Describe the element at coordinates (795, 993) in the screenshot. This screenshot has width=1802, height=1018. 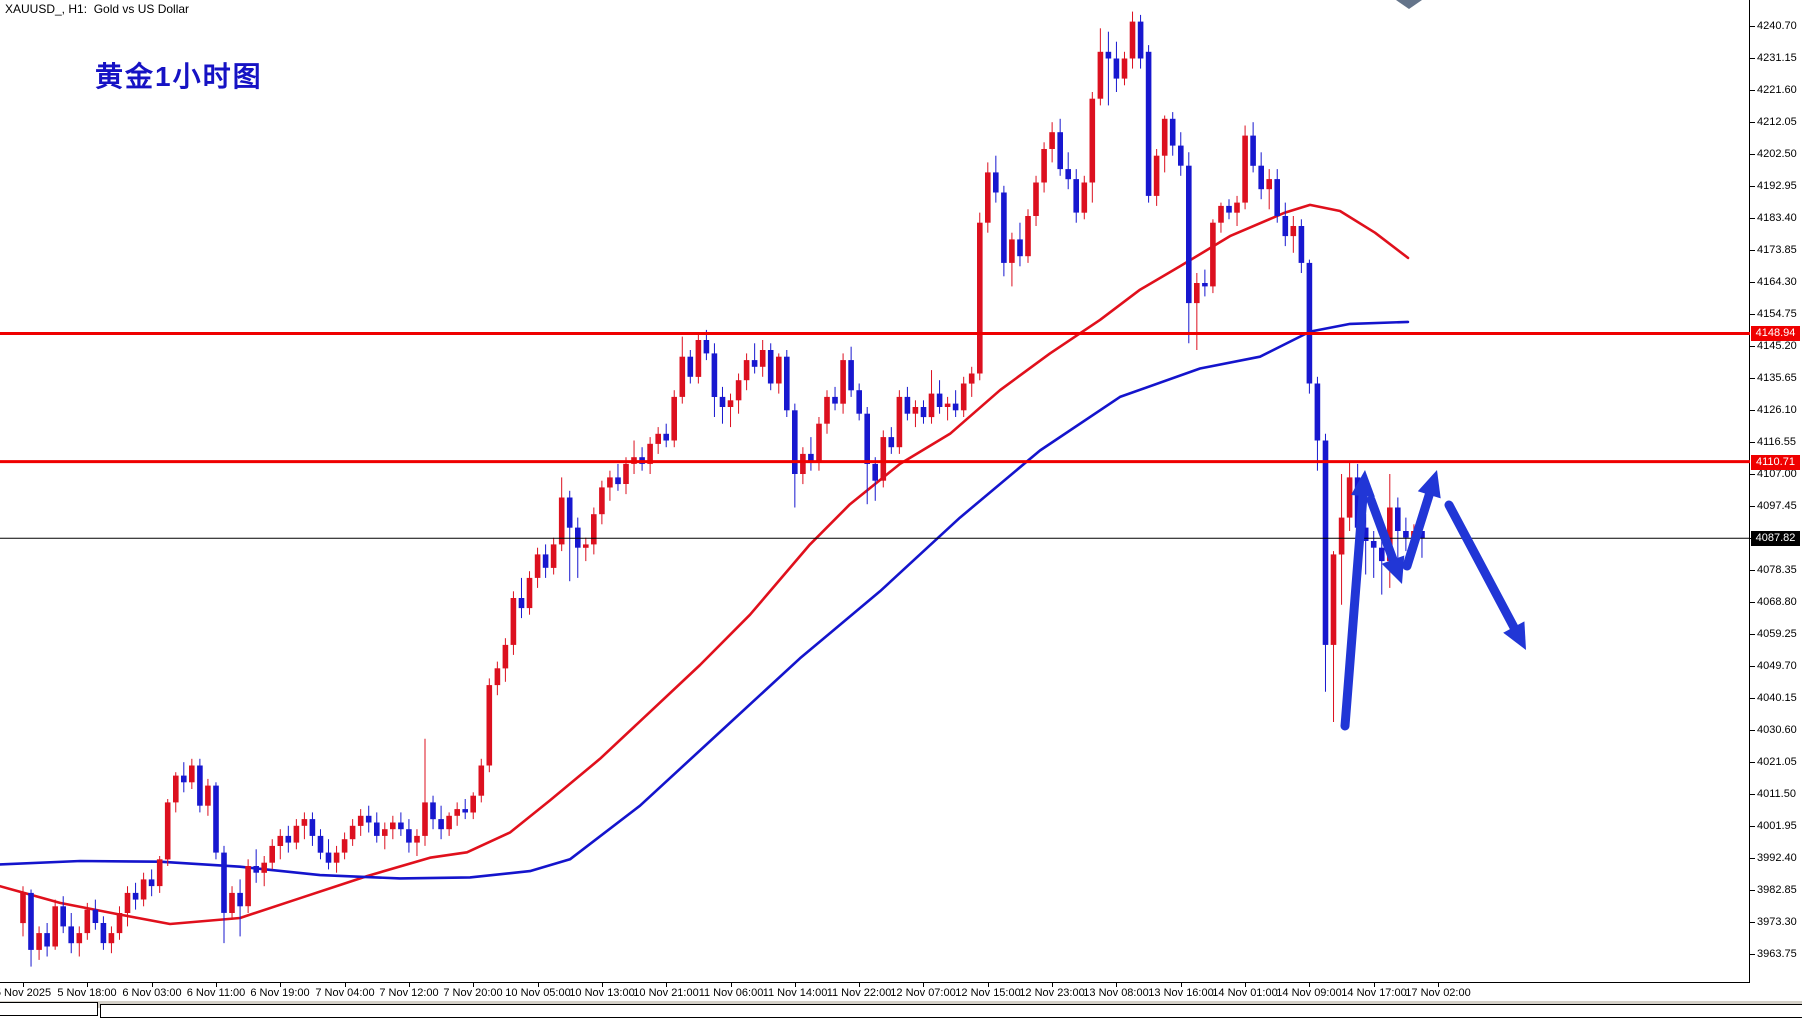
I see `time-axis-label: 11 Nov 14:00` at that location.